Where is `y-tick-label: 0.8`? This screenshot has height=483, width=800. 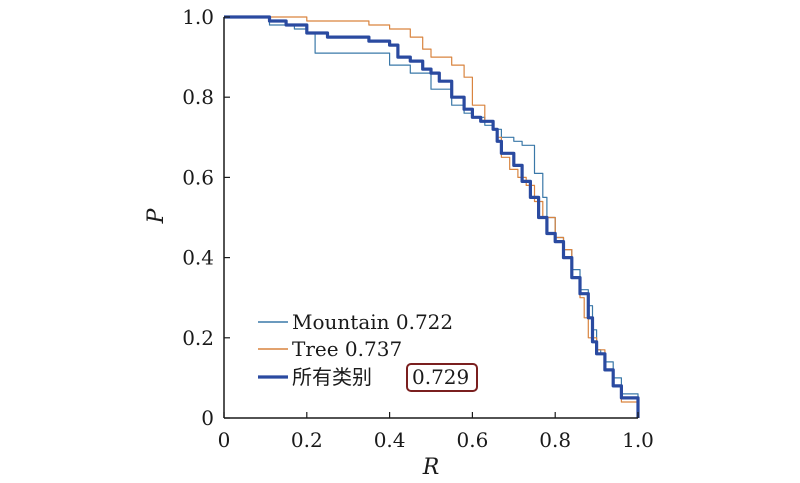
y-tick-label: 0.8 is located at coordinates (198, 97).